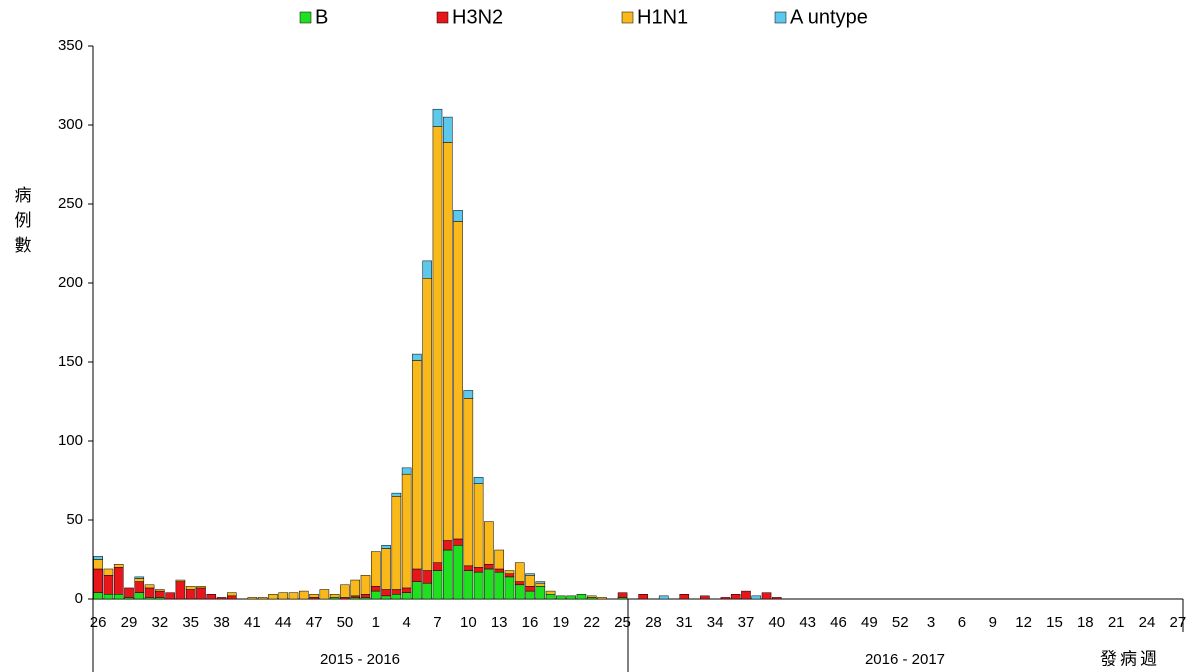 This screenshot has height=672, width=1197. Describe the element at coordinates (70, 124) in the screenshot. I see `y-tick-label: 300` at that location.